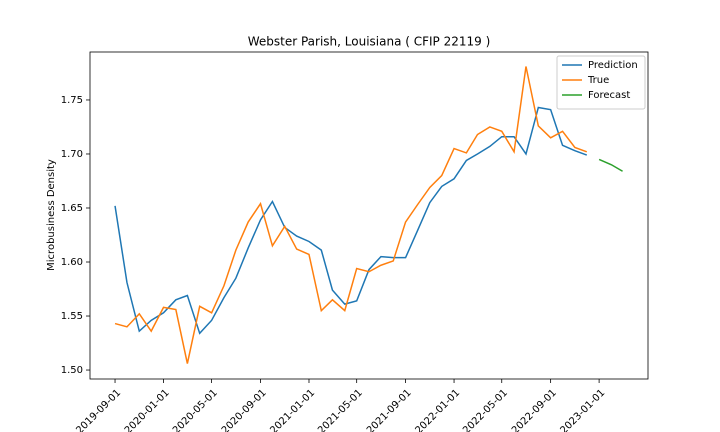  I want to click on chart-title: Webster Parish, Louisiana ( CFIP 22119 ), so click(369, 42).